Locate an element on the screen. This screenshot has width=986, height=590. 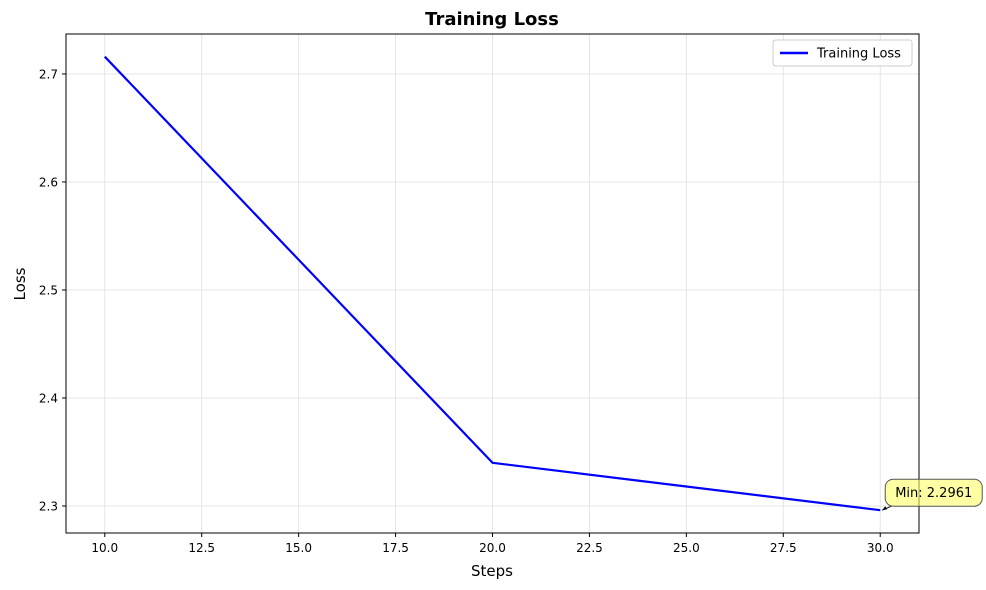
y-axis-label: Loss is located at coordinates (20, 283).